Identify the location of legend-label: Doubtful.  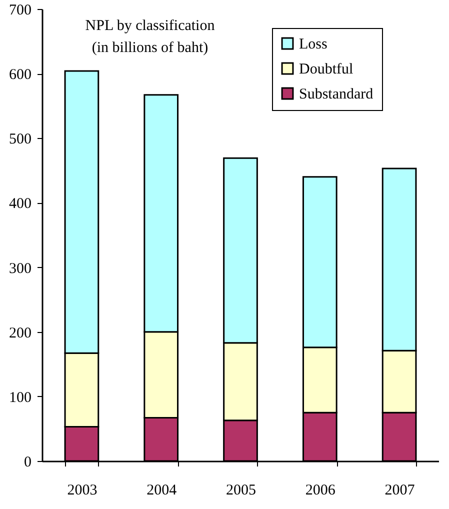
(326, 70).